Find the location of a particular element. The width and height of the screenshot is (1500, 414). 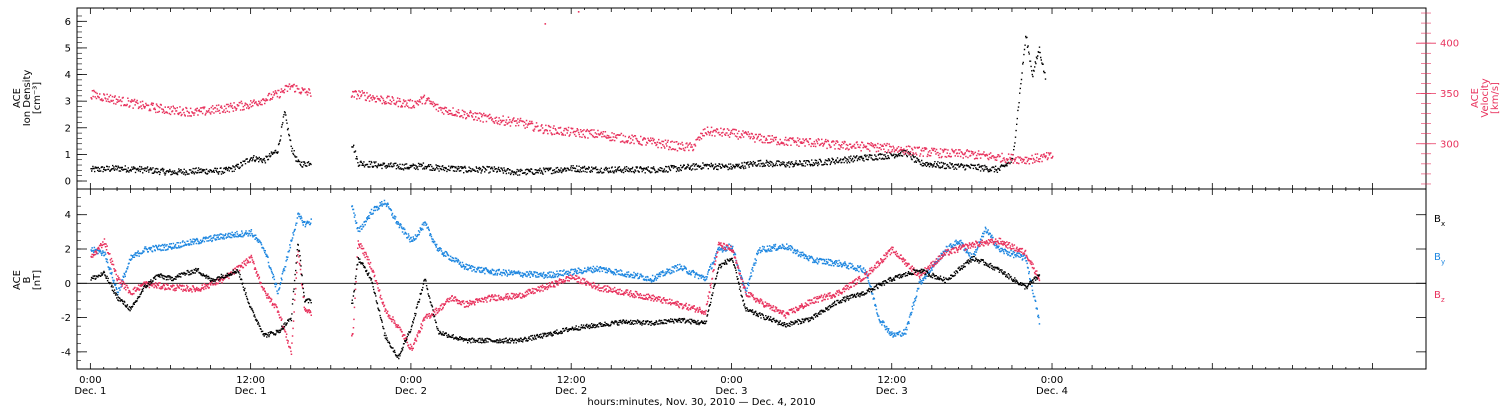

y-right-axis-label: [km/s] is located at coordinates (1495, 98).